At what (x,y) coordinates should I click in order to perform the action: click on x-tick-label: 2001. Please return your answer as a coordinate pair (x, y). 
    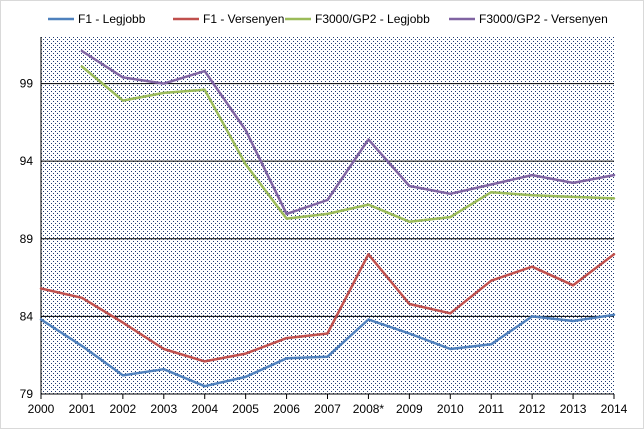
    Looking at the image, I should click on (82, 409).